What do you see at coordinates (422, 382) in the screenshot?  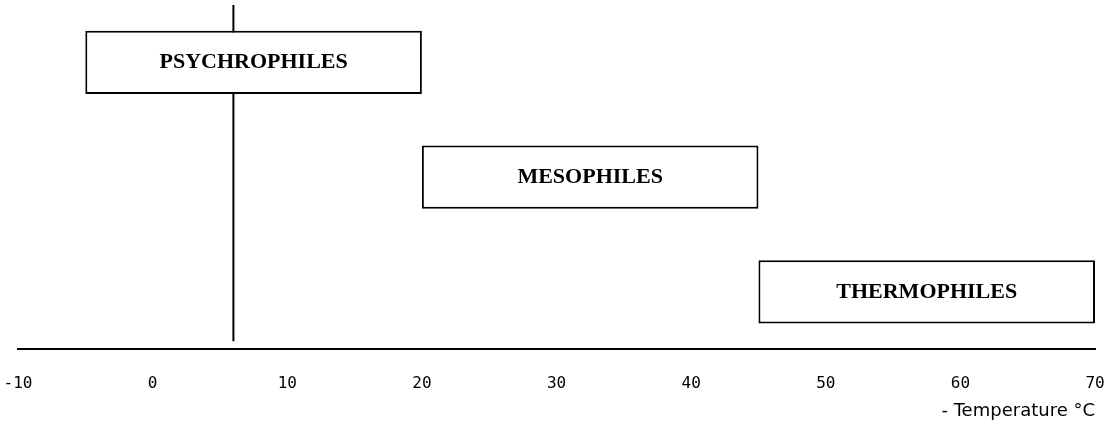 I see `x-tick-label: 20` at bounding box center [422, 382].